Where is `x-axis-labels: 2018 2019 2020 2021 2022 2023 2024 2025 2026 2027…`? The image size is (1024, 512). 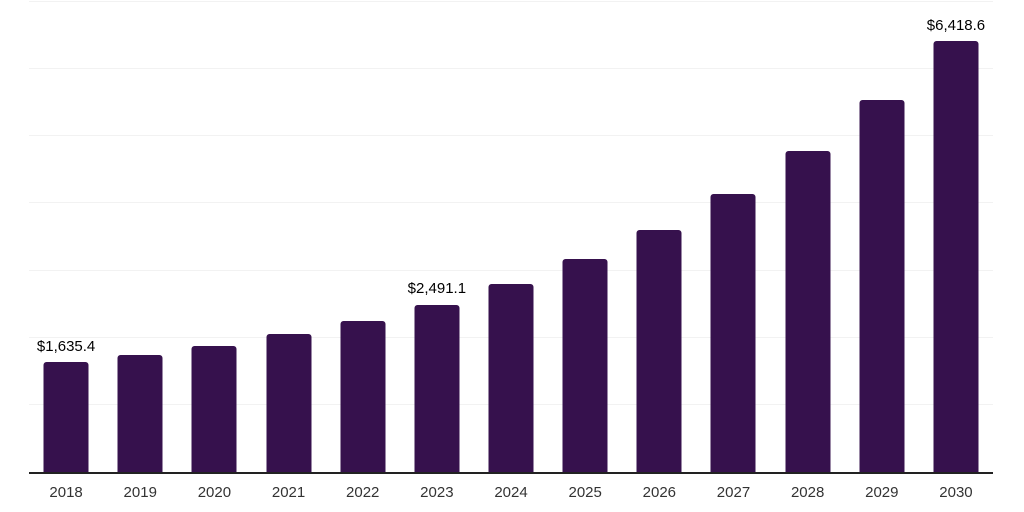
x-axis-labels: 2018 2019 2020 2021 2022 2023 2024 2025 2026 2027… is located at coordinates (511, 492).